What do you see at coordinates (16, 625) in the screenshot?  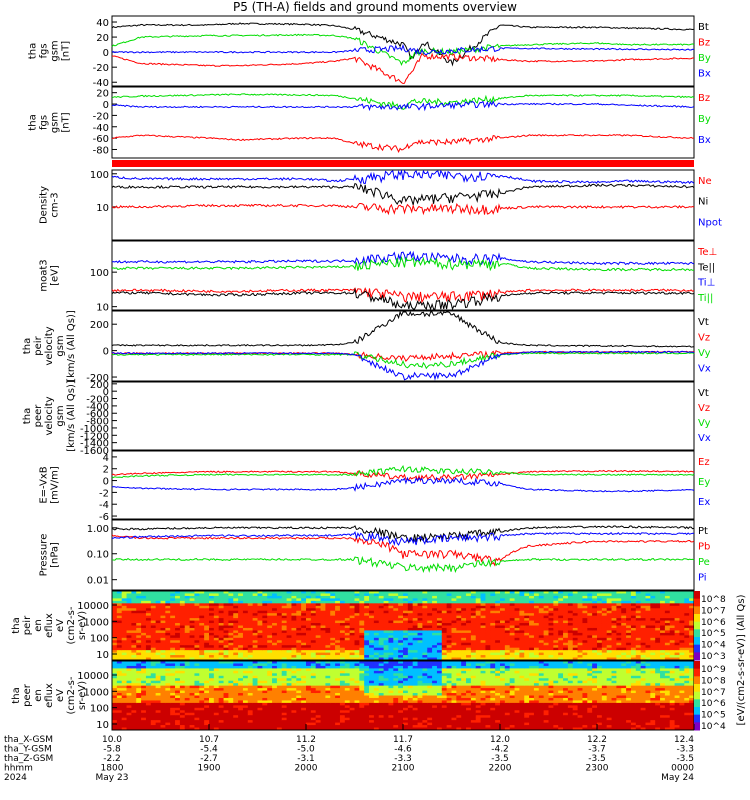 I see `panel-9-ylabel-line: tha` at bounding box center [16, 625].